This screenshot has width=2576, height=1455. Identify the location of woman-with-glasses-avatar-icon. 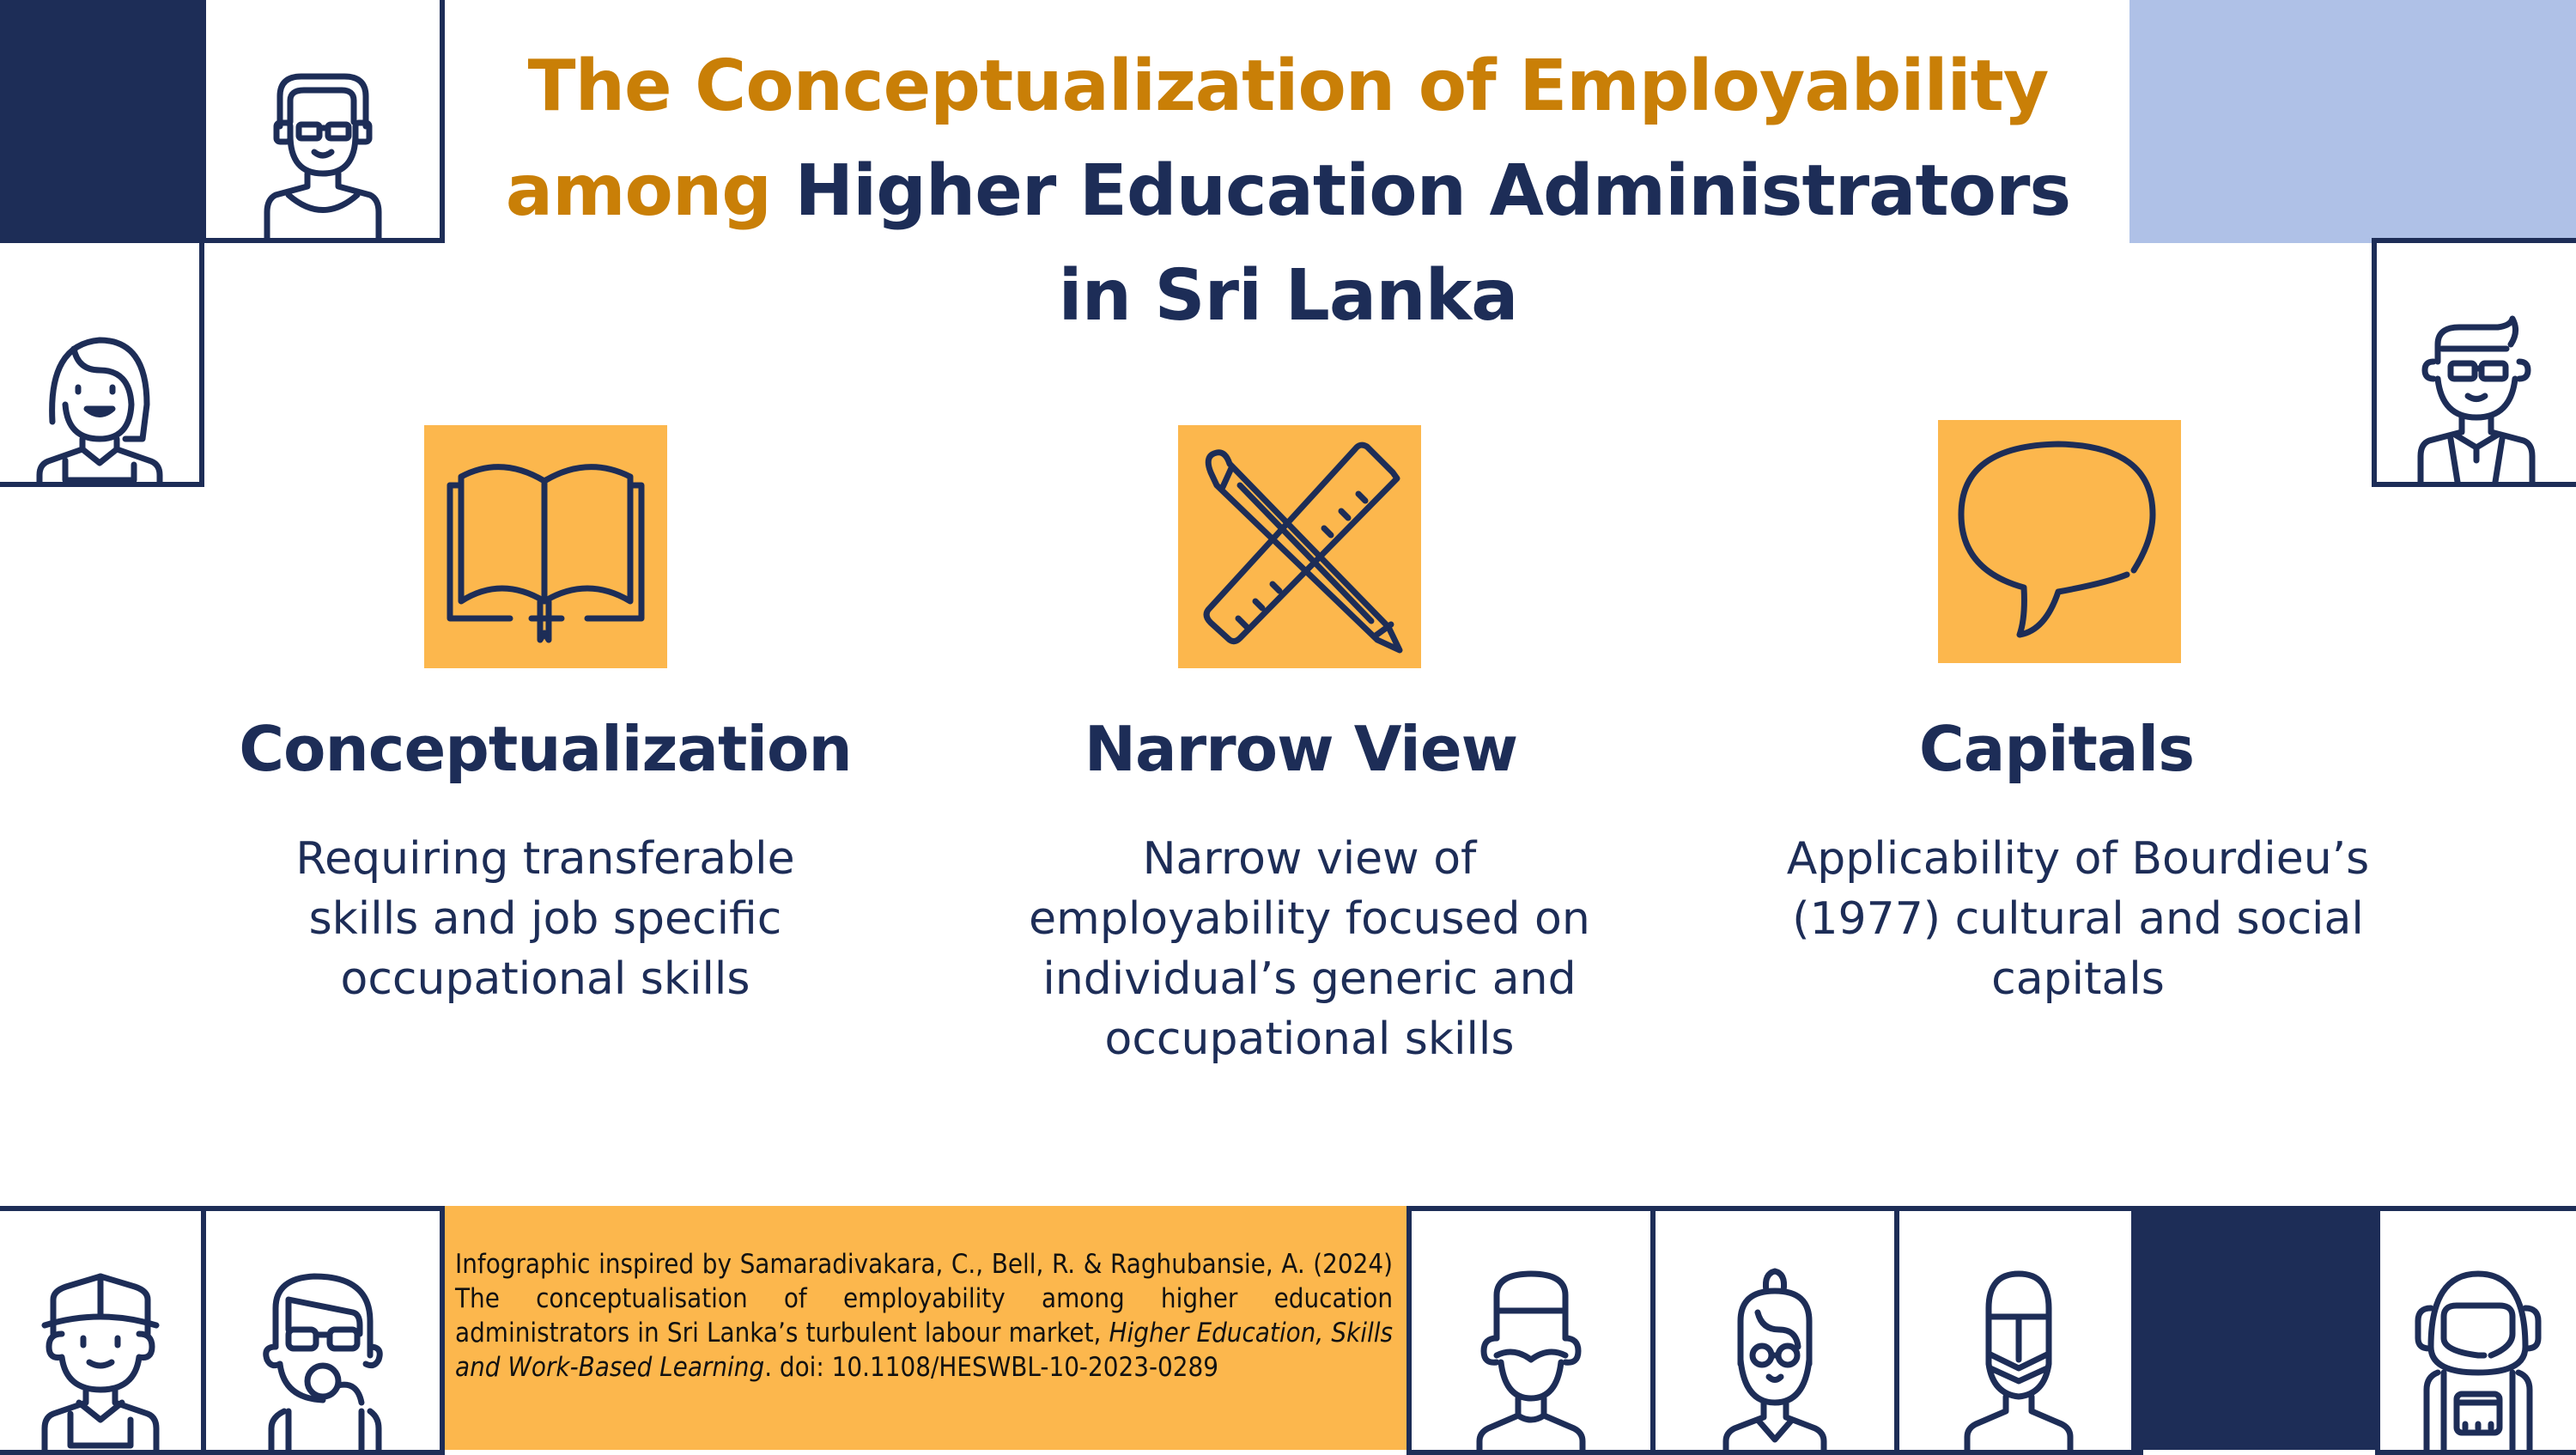
(1775, 1359).